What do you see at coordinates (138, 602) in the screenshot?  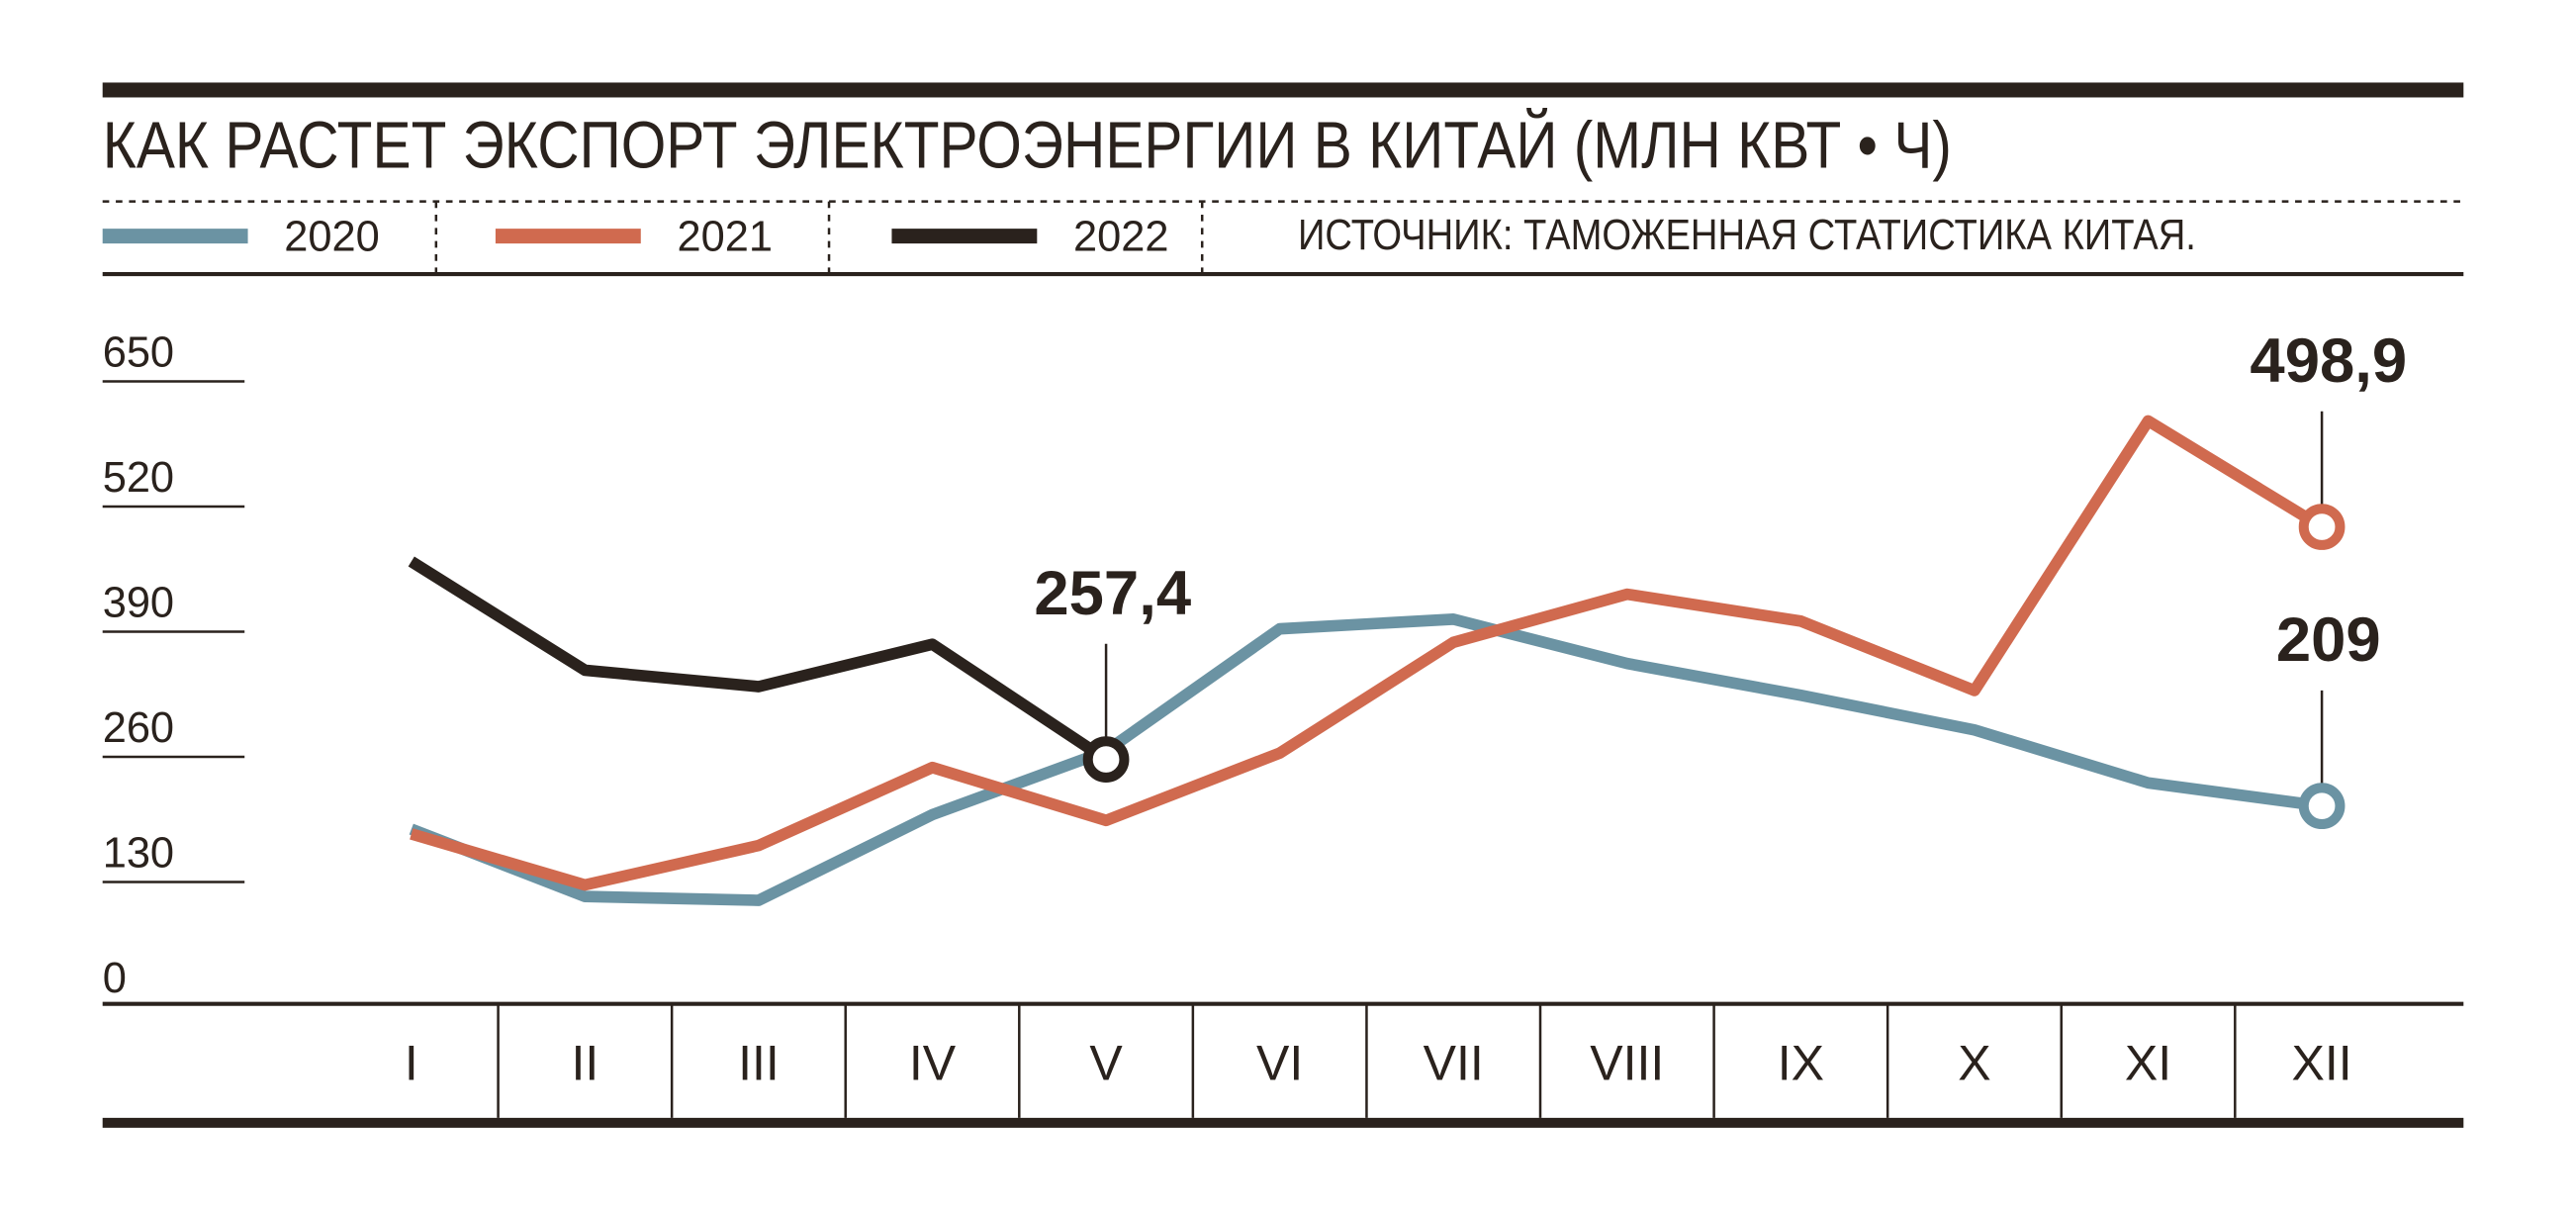 I see `y-tick-label: 390` at bounding box center [138, 602].